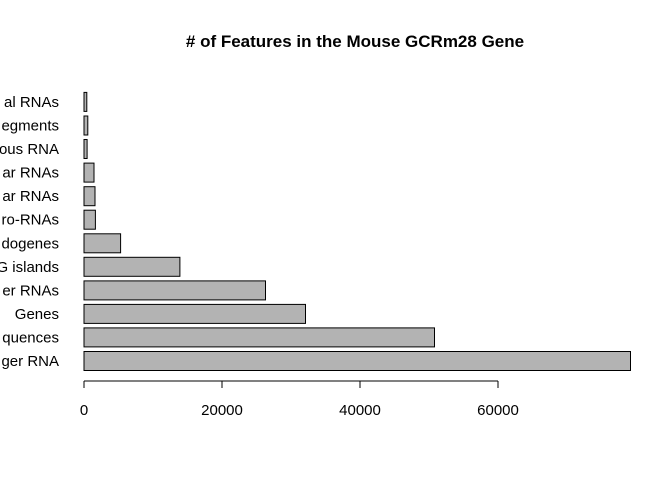 This screenshot has height=480, width=672. What do you see at coordinates (29, 149) in the screenshot?
I see `category-label-9: ous RNA` at bounding box center [29, 149].